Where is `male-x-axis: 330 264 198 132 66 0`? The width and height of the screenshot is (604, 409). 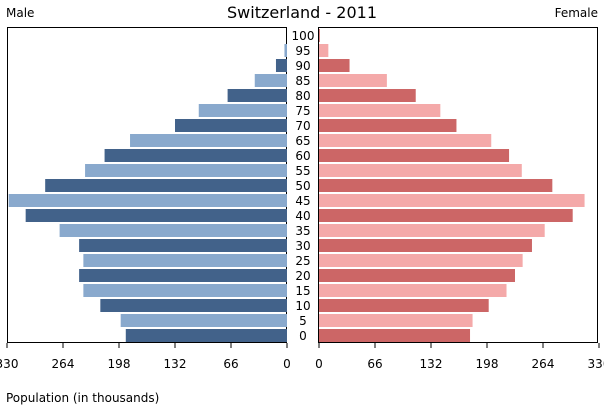 male-x-axis: 330 264 198 132 66 0 is located at coordinates (145, 357).